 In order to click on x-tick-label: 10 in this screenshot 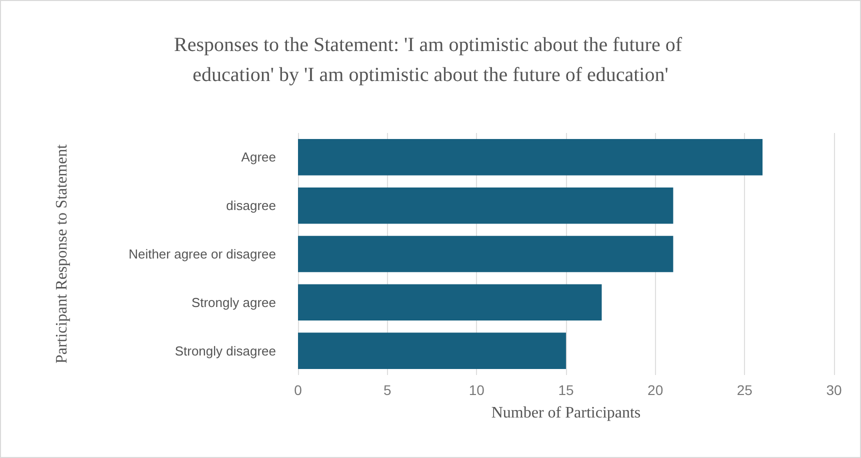, I will do `click(476, 390)`.